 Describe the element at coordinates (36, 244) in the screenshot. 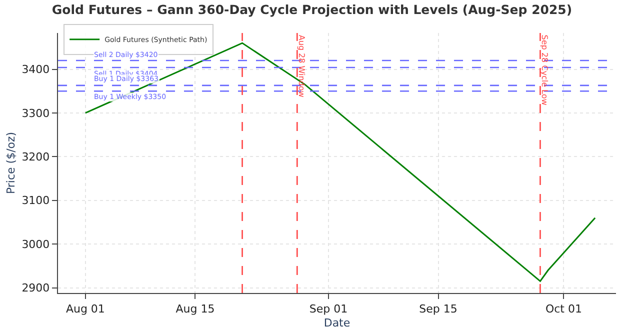

I see `y-tick-label: 3000` at that location.